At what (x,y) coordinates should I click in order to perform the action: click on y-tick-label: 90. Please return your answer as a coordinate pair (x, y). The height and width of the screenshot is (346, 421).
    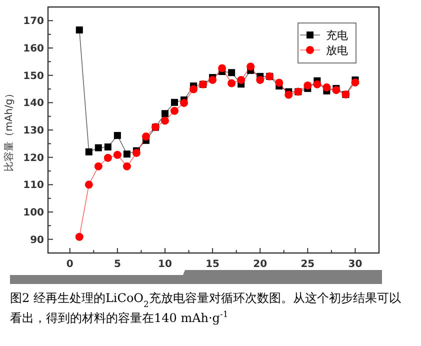
    Looking at the image, I should click on (37, 240).